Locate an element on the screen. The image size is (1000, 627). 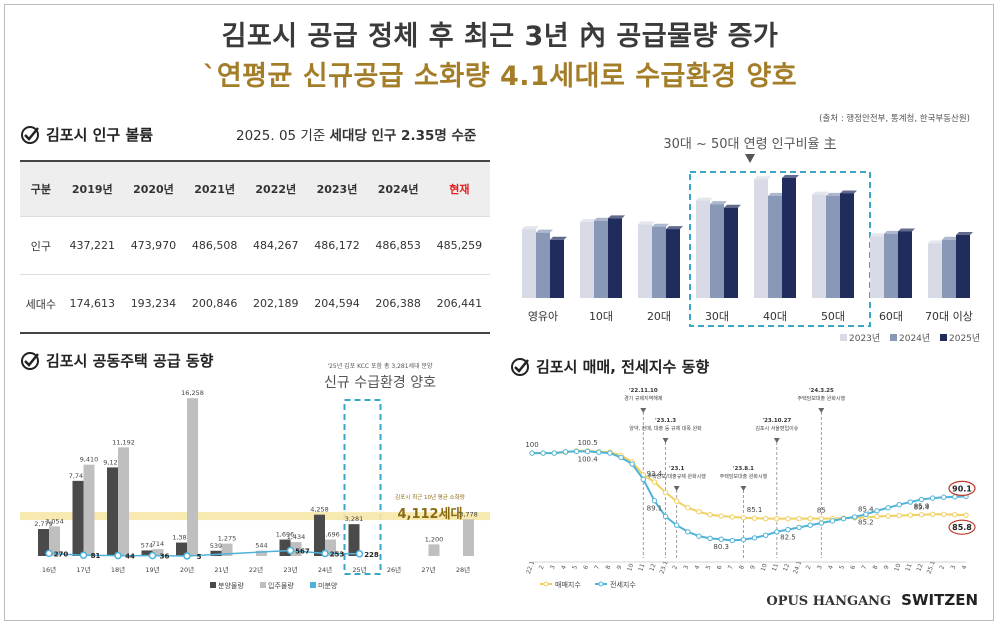
age-category-label: 20대 is located at coordinates (659, 316).